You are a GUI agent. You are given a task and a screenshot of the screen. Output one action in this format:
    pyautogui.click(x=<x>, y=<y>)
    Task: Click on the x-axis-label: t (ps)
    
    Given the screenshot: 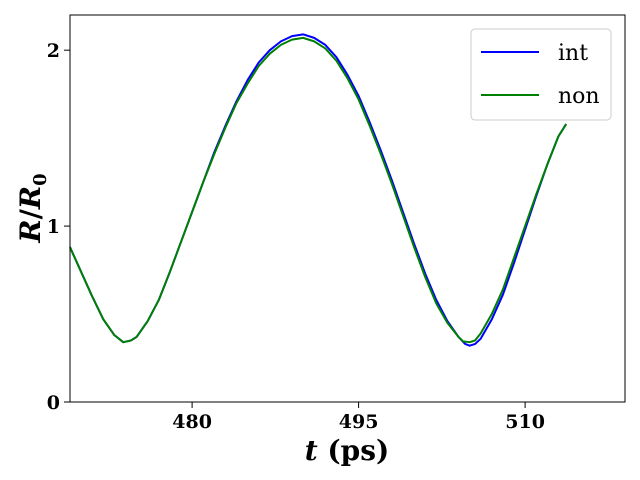 What is the action you would take?
    pyautogui.click(x=347, y=450)
    